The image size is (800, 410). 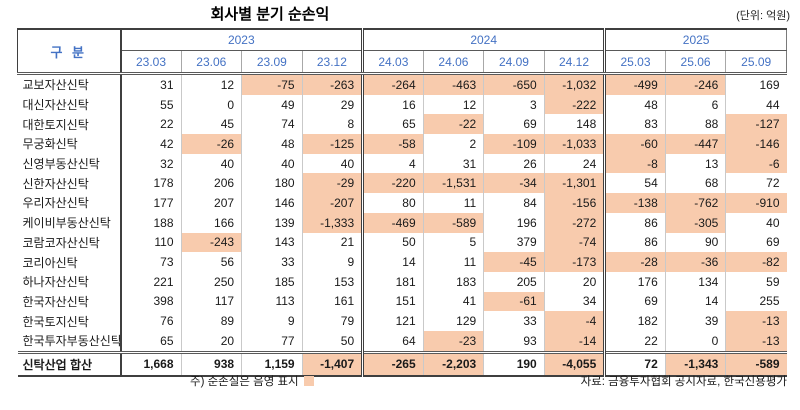 I want to click on value-cell: 177, so click(x=150, y=203).